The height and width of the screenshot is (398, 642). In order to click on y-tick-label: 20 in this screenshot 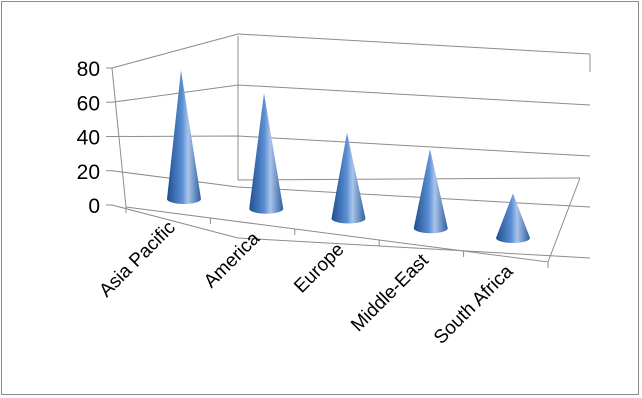, I will do `click(88, 172)`.